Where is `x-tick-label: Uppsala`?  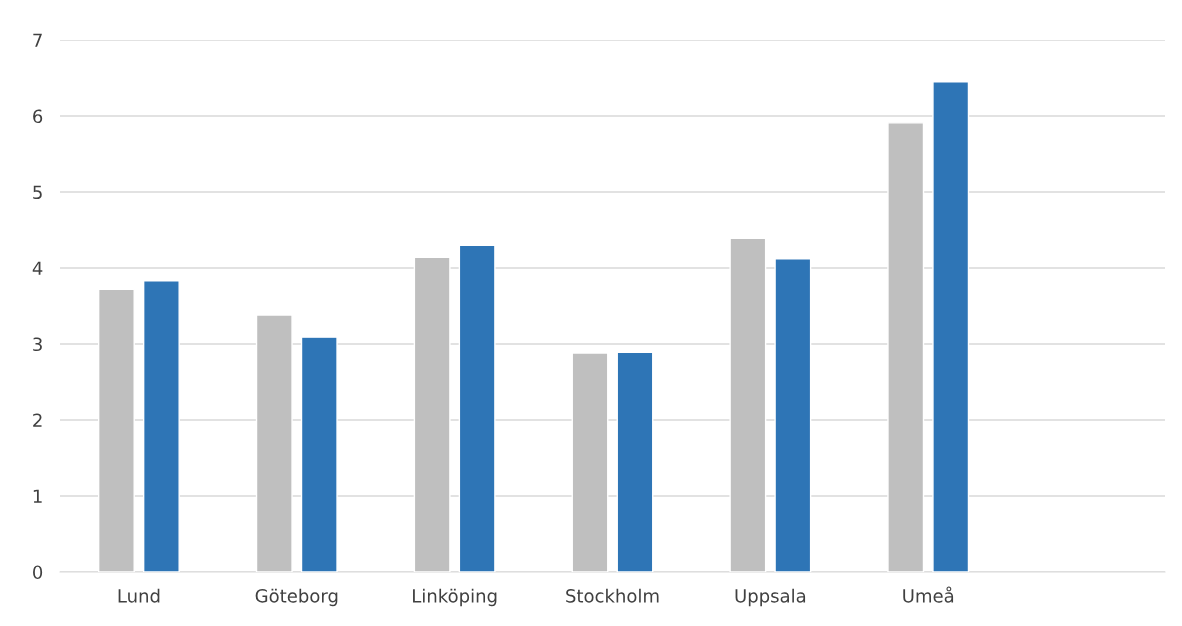 x-tick-label: Uppsala is located at coordinates (770, 597).